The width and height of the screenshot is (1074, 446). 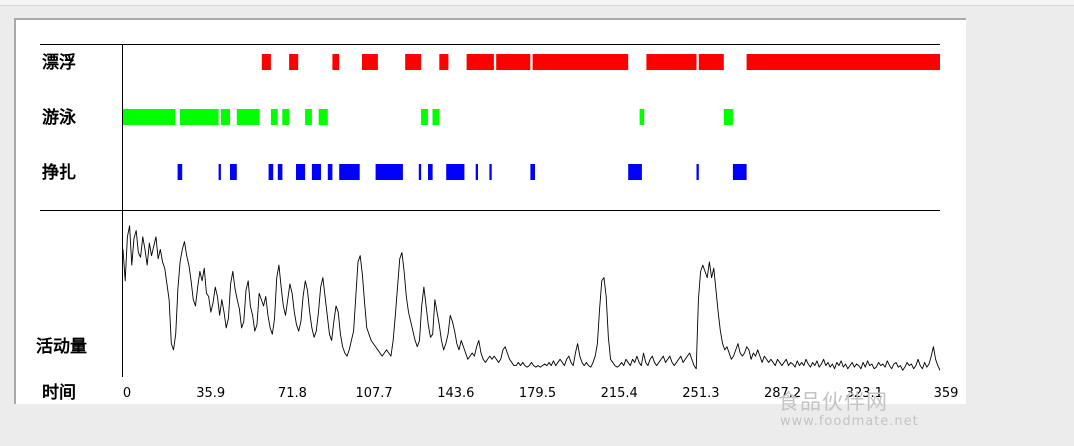 What do you see at coordinates (700, 393) in the screenshot?
I see `x-tick-7: 251.3` at bounding box center [700, 393].